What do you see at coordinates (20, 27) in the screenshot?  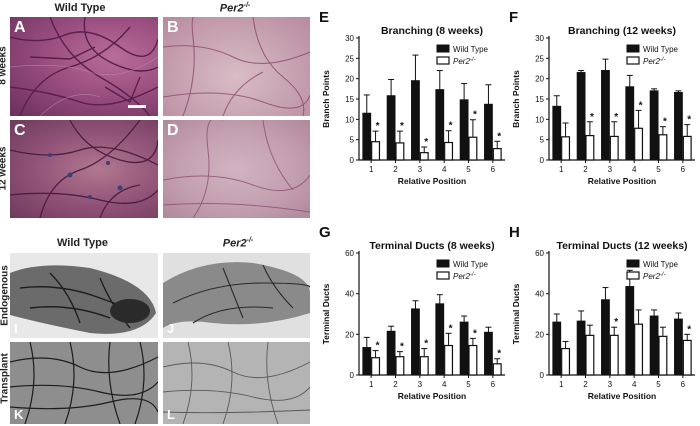 I see `panel-letter-a: A` at bounding box center [20, 27].